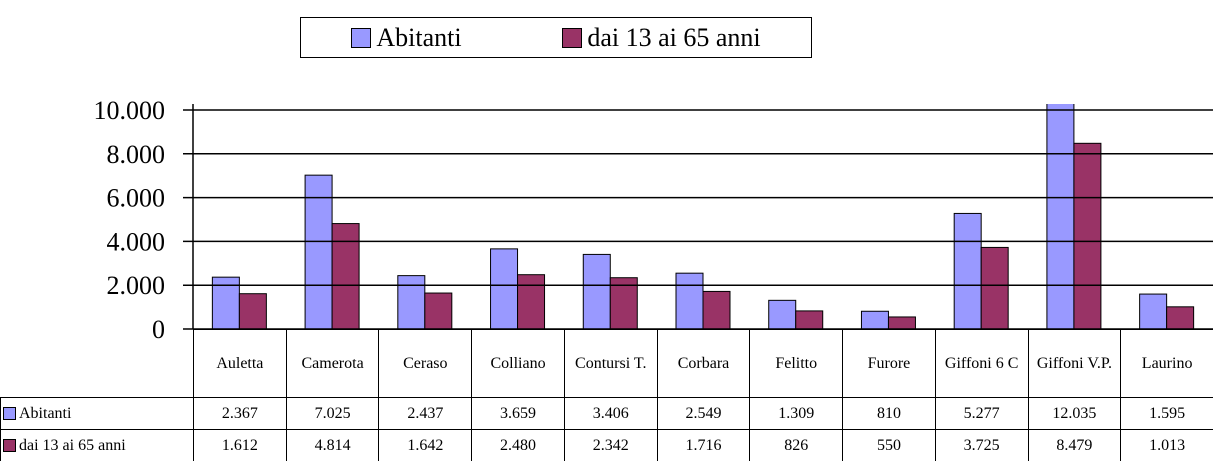 The image size is (1213, 461). Describe the element at coordinates (130, 110) in the screenshot. I see `y-tick-label: 10.000` at that location.